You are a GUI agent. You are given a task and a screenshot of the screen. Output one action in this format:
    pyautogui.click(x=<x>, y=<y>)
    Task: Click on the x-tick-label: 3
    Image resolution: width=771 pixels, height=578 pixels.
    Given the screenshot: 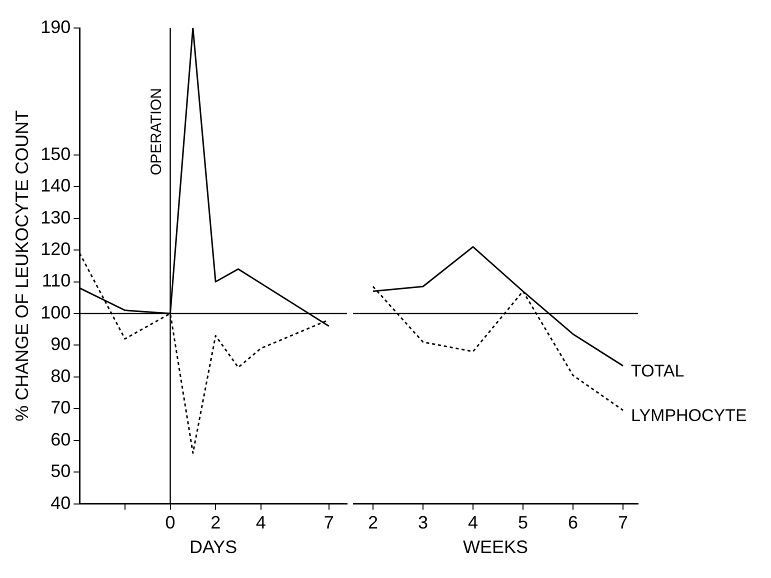 What is the action you would take?
    pyautogui.click(x=423, y=522)
    